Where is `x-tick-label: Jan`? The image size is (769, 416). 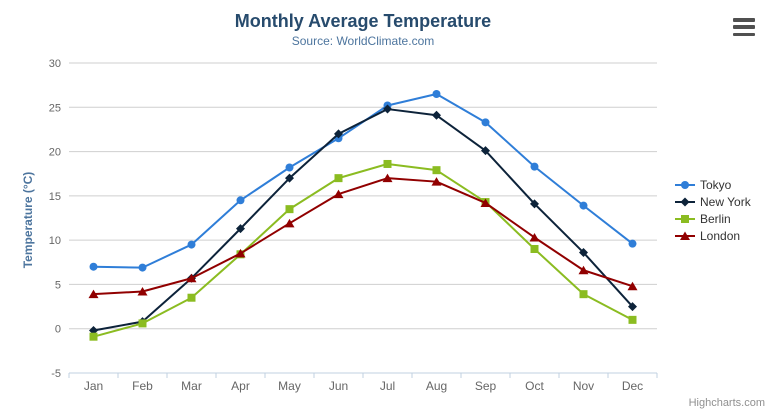
x-tick-label: Jan is located at coordinates (93, 386).